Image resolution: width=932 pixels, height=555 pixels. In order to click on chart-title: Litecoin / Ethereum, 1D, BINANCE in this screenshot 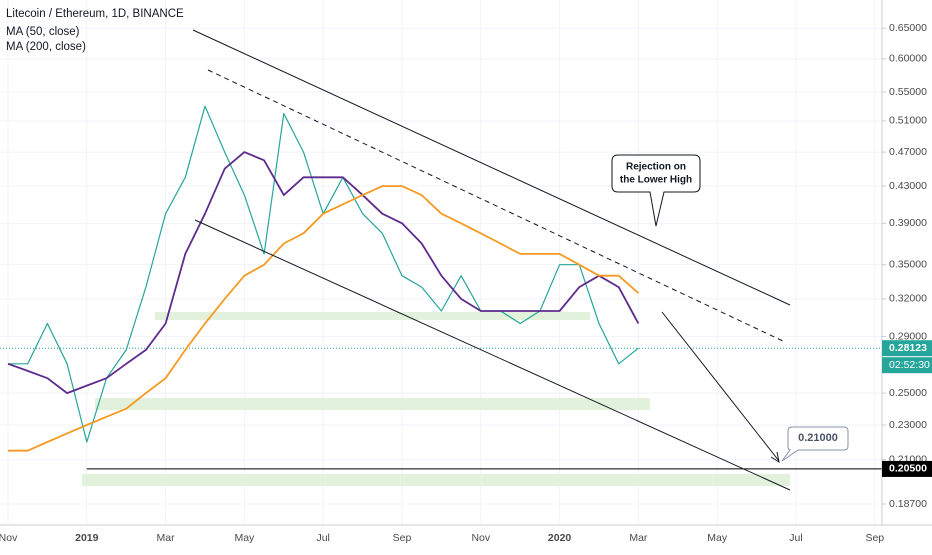, I will do `click(95, 14)`.